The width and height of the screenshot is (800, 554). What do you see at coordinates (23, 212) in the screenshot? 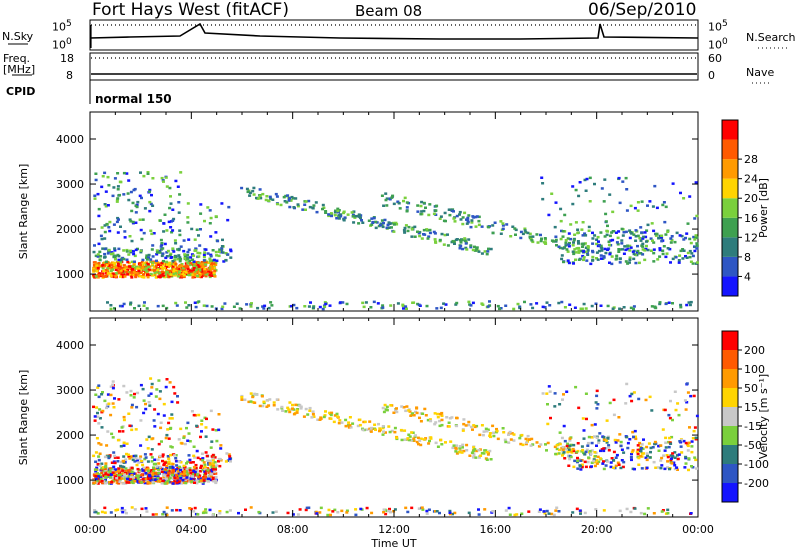
I see `y-axis-label: Slant Range [km]` at bounding box center [23, 212].